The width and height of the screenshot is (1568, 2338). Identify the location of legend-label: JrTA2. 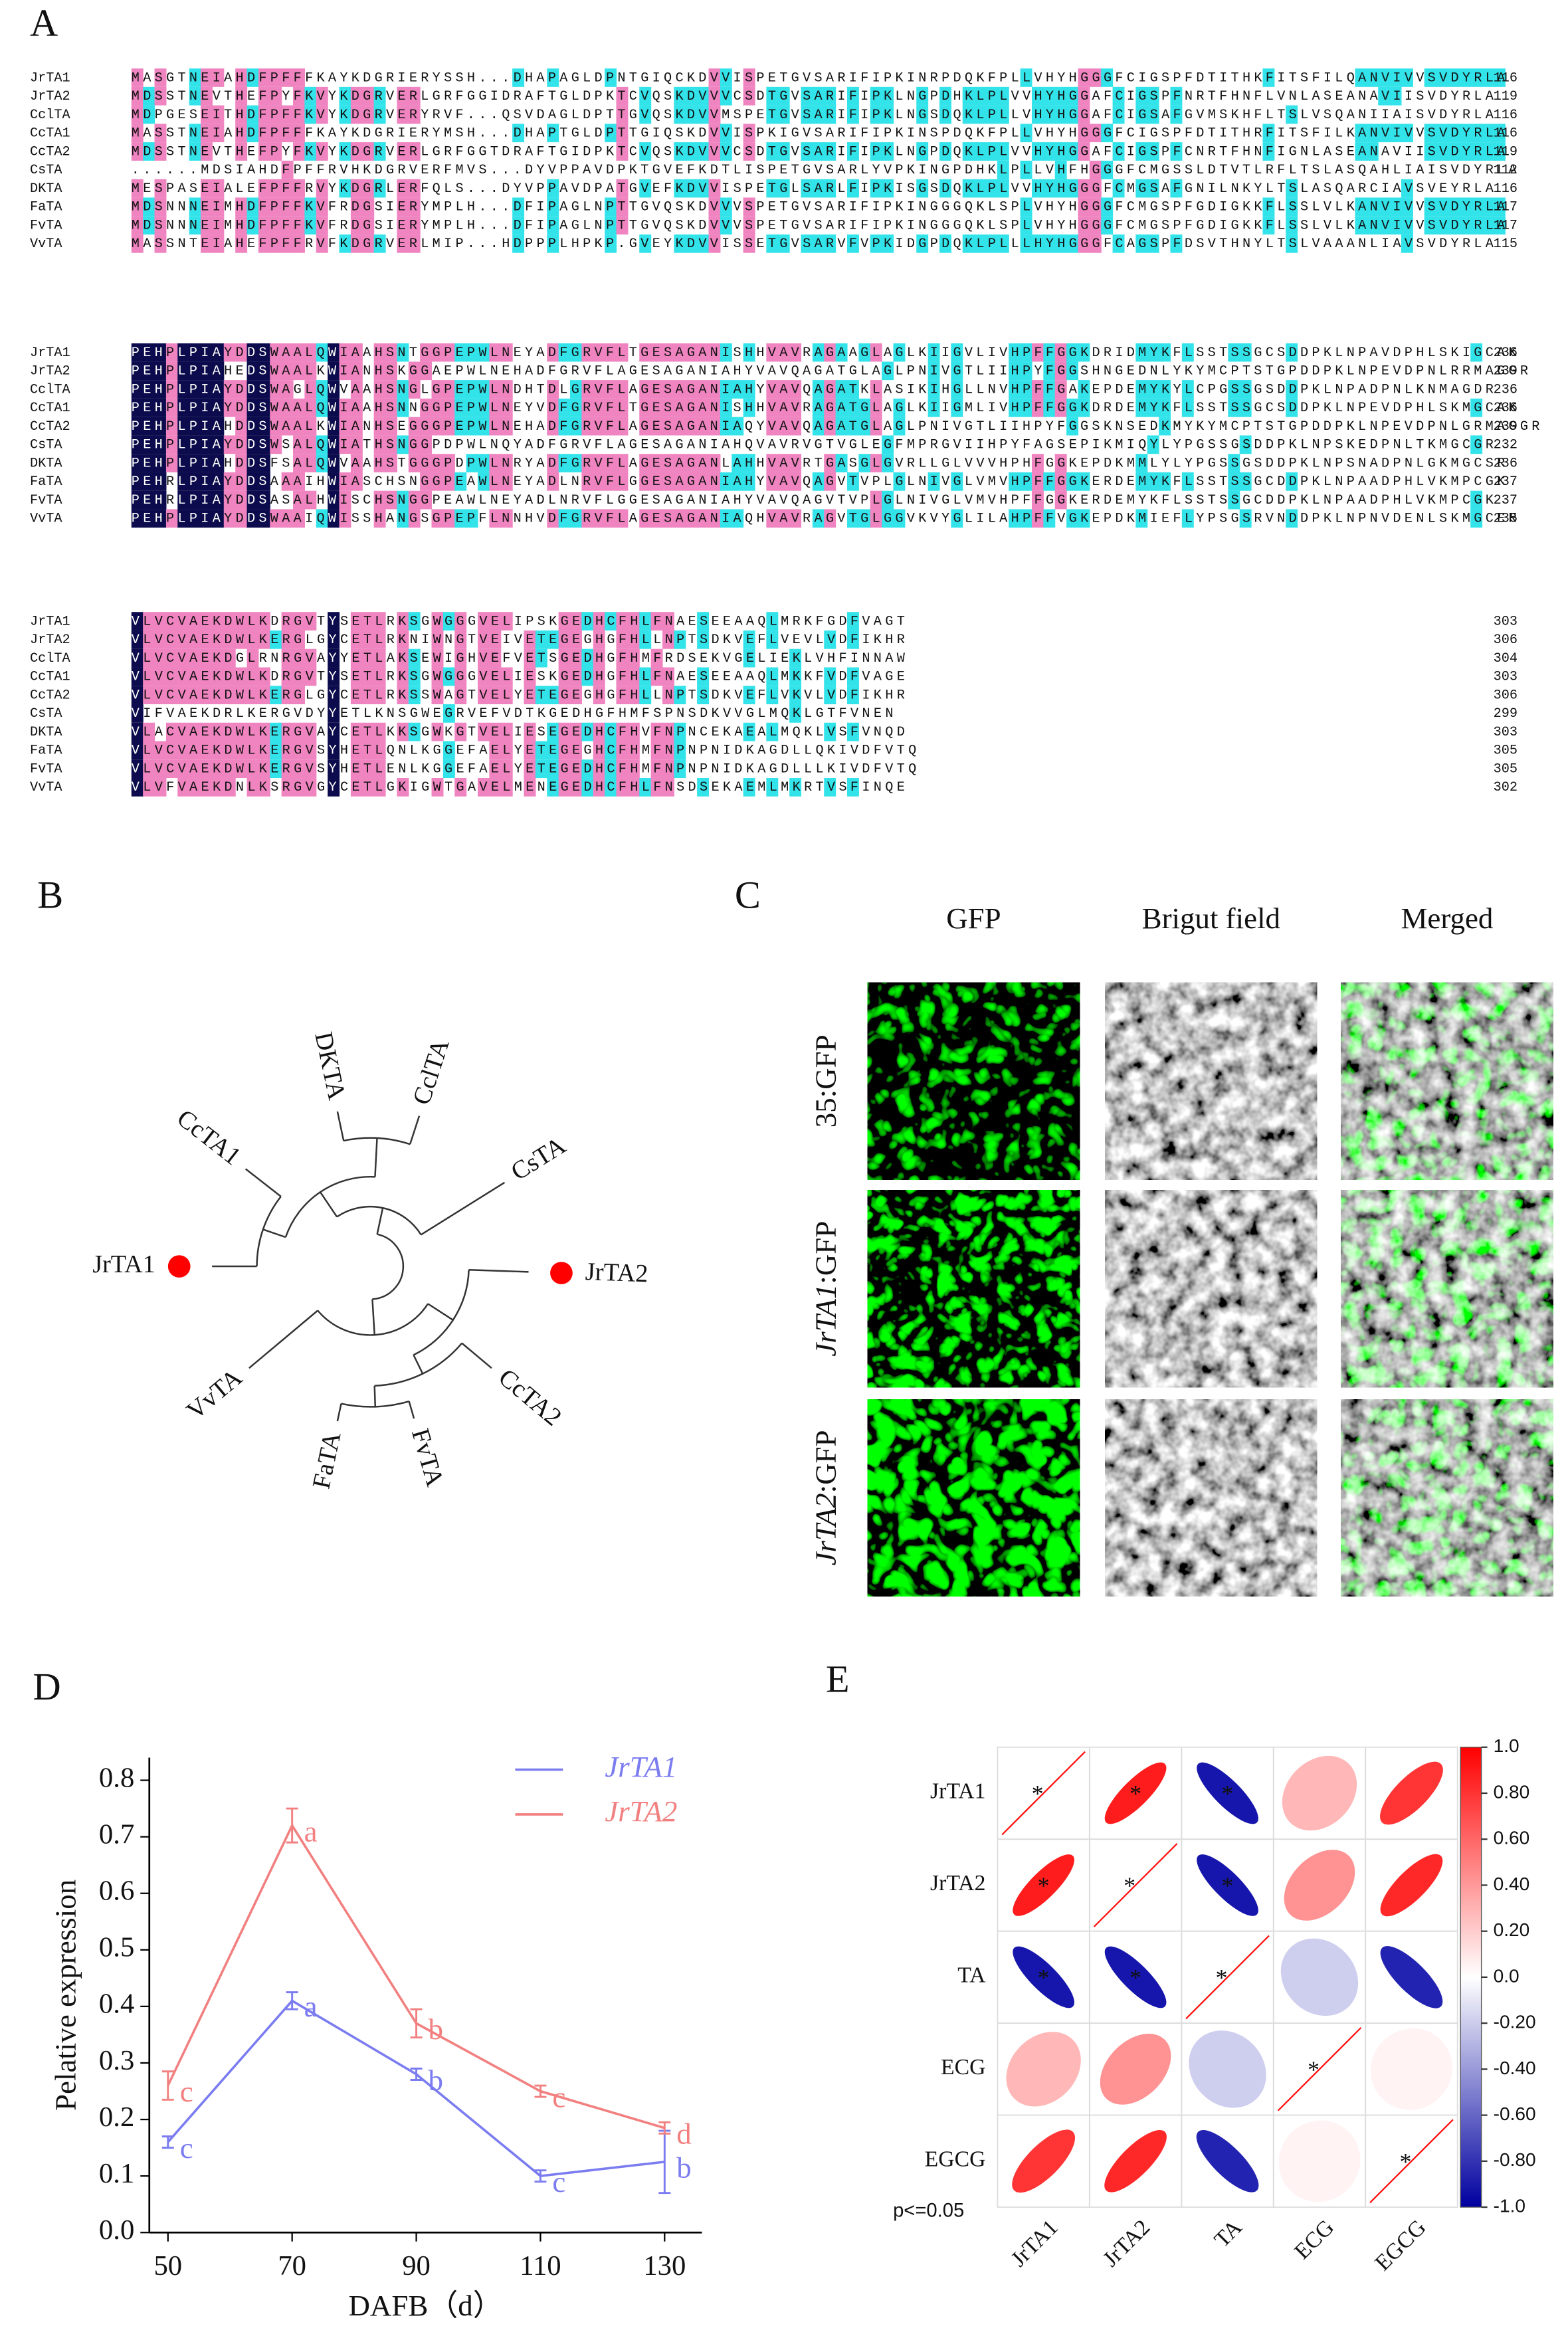
(641, 1811).